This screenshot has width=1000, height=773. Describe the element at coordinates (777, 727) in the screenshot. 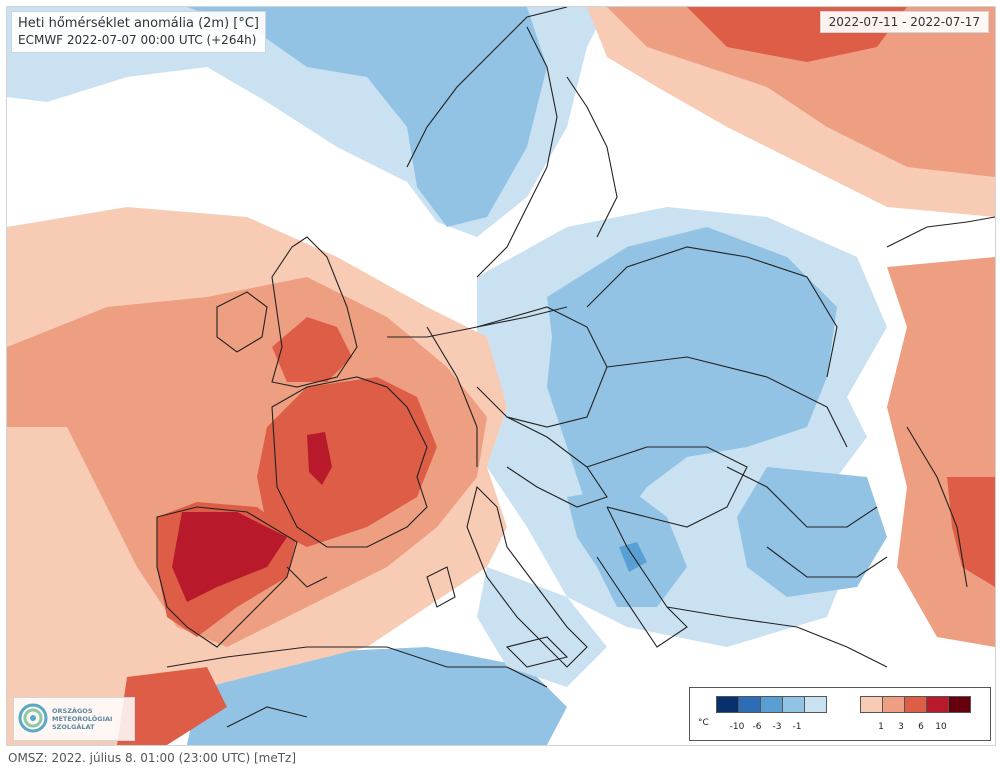

I see `legend-cold-tick: -3` at that location.